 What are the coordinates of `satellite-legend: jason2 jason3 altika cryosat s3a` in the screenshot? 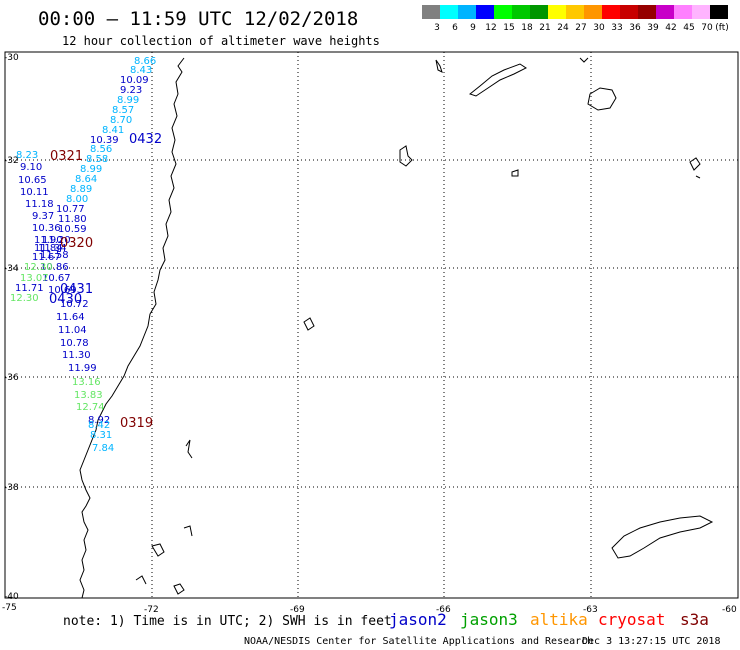 It's located at (549, 619).